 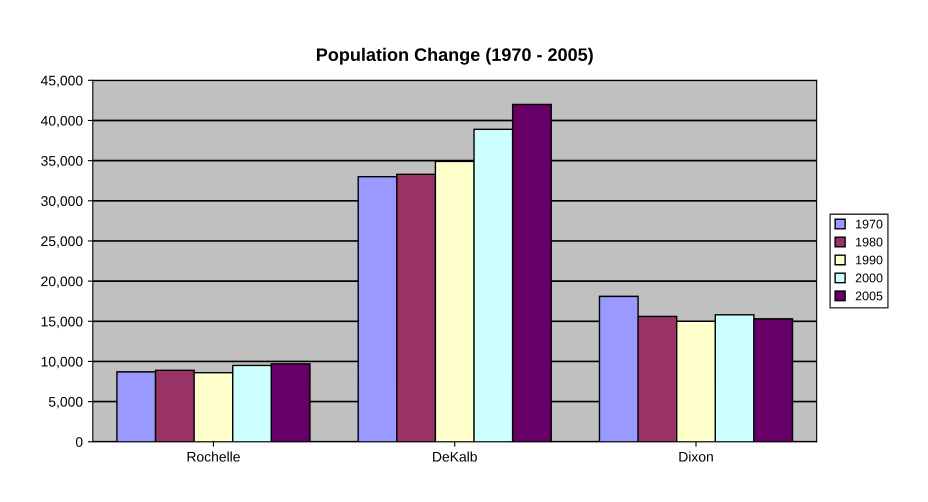 What do you see at coordinates (869, 260) in the screenshot?
I see `legend-label: 1990` at bounding box center [869, 260].